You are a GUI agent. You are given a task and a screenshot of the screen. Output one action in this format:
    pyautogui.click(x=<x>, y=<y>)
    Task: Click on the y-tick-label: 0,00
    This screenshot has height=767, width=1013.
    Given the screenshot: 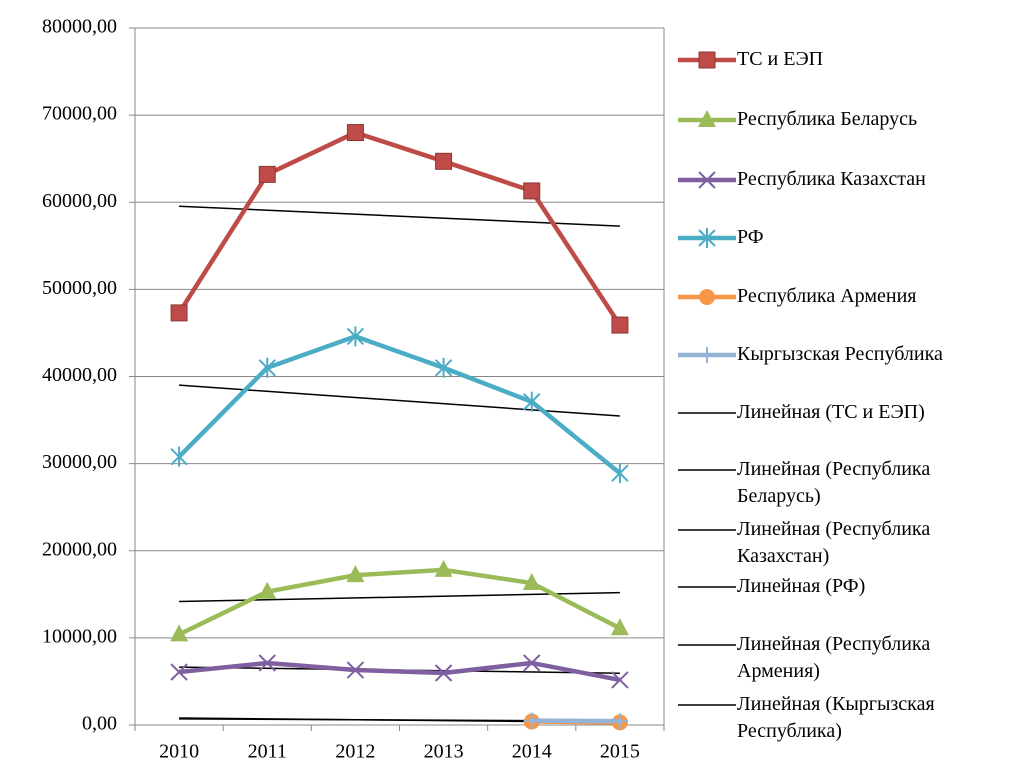 What is the action you would take?
    pyautogui.click(x=99, y=724)
    